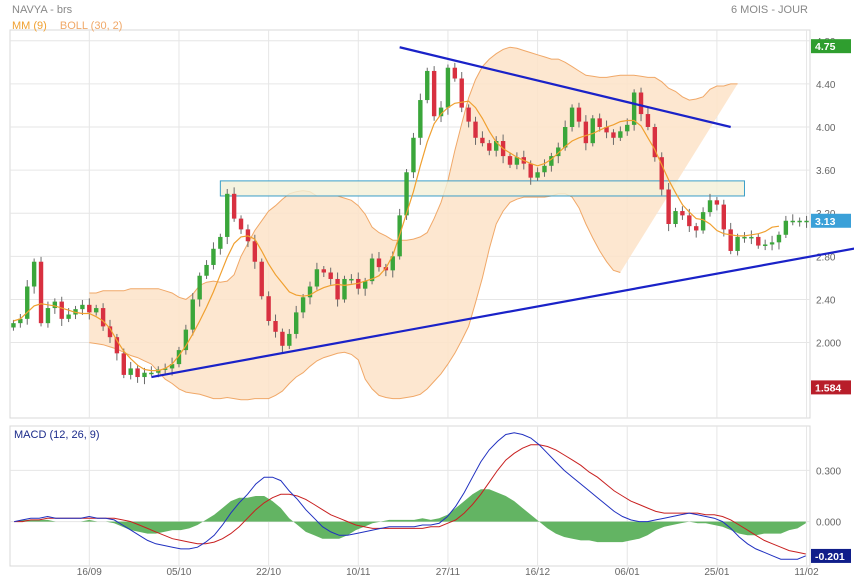 Image resolution: width=854 pixels, height=580 pixels. What do you see at coordinates (268, 572) in the screenshot?
I see `date-tick-label: 22/10` at bounding box center [268, 572].